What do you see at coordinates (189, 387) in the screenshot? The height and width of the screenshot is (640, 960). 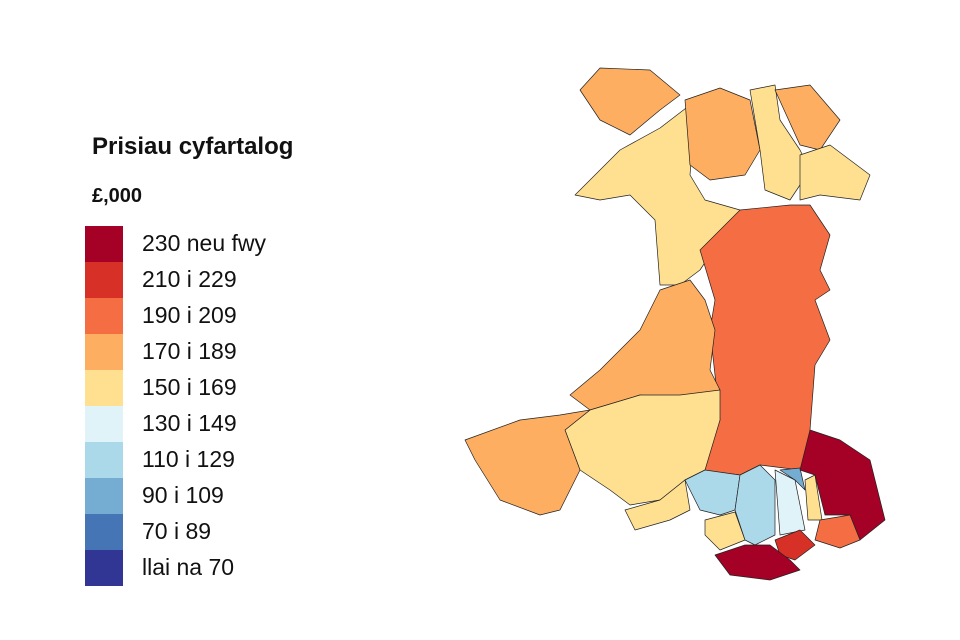 I see `legend-label: 150 i 169` at bounding box center [189, 387].